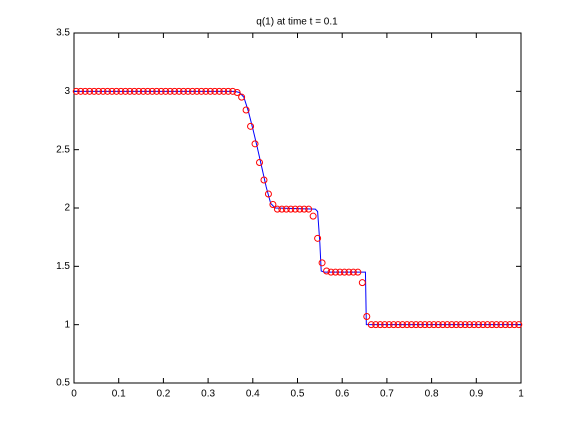  I want to click on x-tick-label: 0.3, so click(208, 394).